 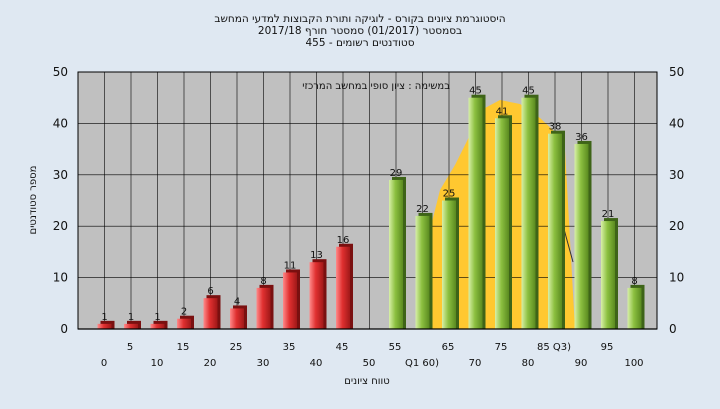 I want to click on y-tick-label-right: 20, so click(x=676, y=226).